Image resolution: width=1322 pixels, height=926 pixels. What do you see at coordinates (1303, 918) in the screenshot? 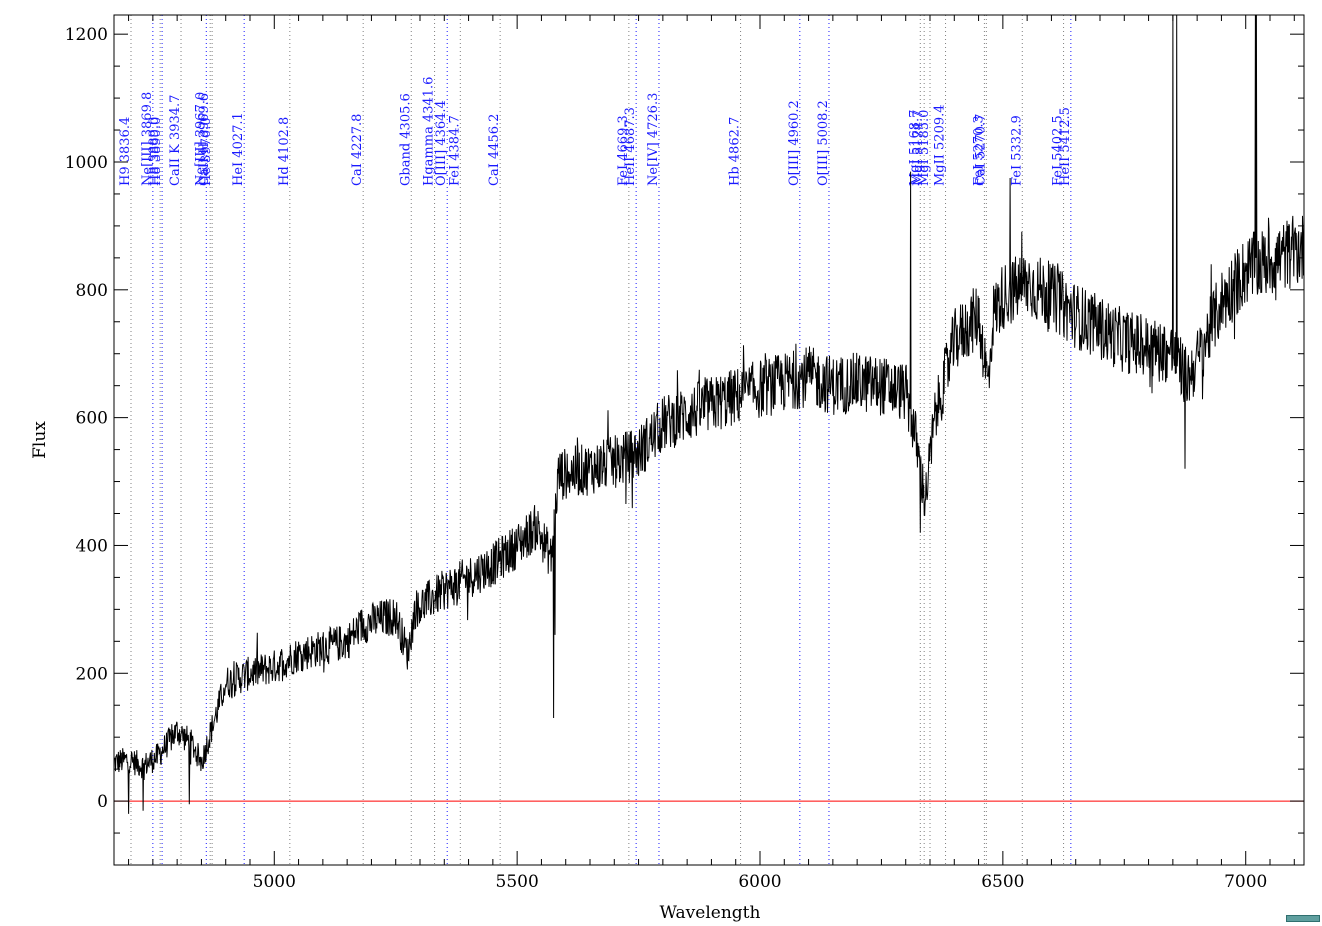
I see `corner-badge` at bounding box center [1303, 918].